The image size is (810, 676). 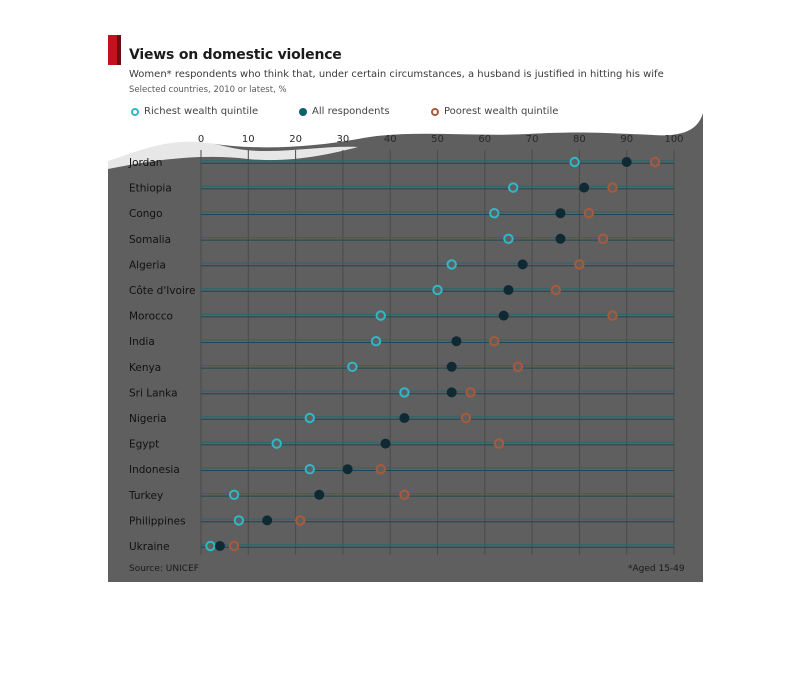 I want to click on header-background, so click(x=405, y=102).